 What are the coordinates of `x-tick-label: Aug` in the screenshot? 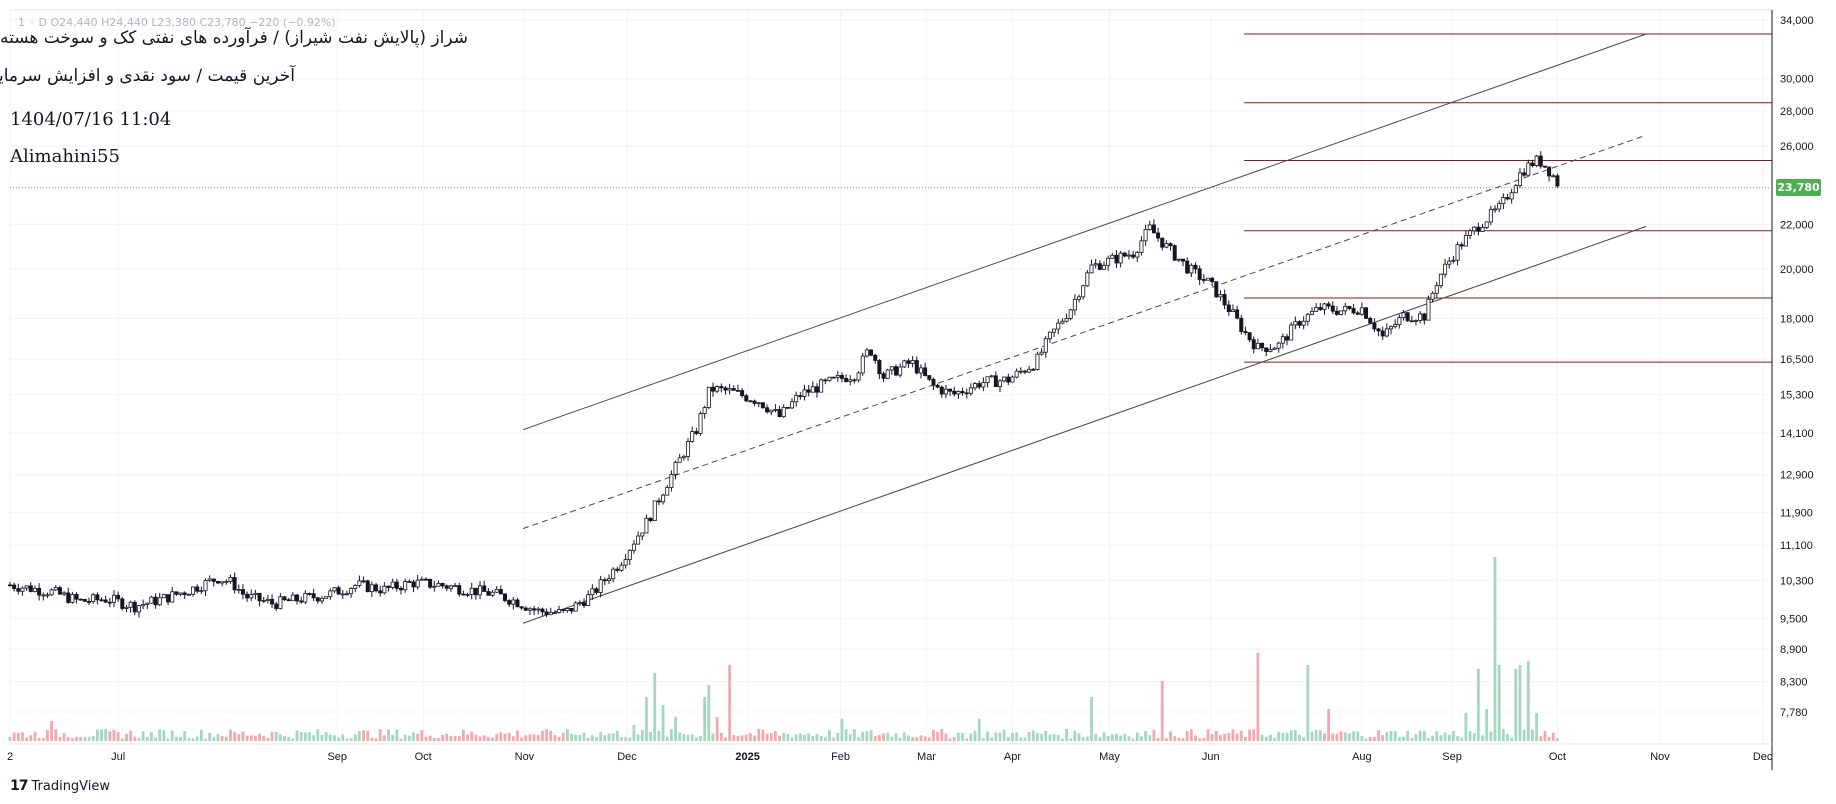 It's located at (1362, 757).